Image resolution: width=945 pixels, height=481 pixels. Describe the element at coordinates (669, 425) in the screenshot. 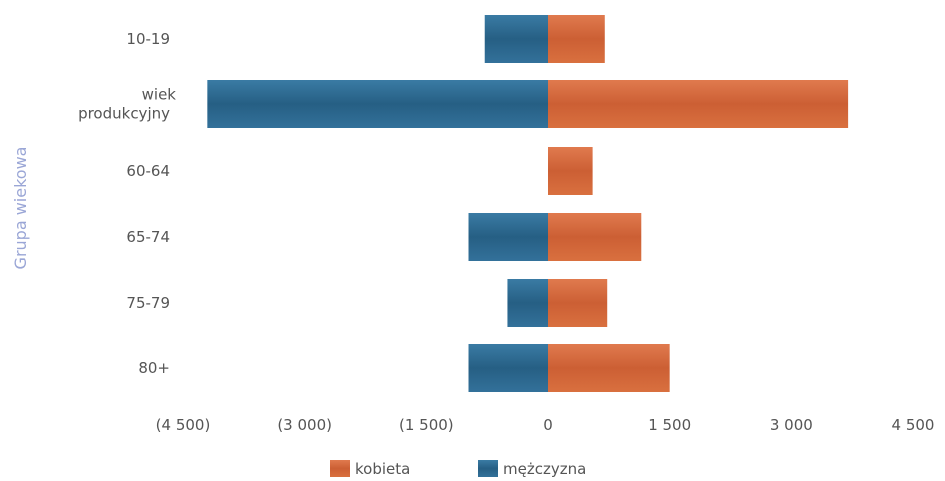

I see `x-tick-label-4: 1 500` at that location.